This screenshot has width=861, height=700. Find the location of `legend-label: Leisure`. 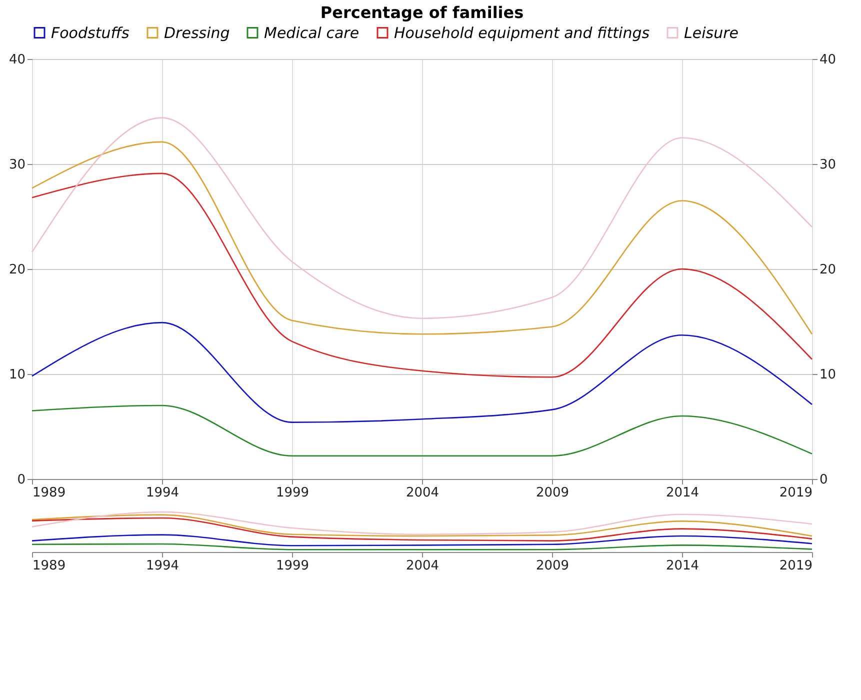

legend-label: Leisure is located at coordinates (711, 33).